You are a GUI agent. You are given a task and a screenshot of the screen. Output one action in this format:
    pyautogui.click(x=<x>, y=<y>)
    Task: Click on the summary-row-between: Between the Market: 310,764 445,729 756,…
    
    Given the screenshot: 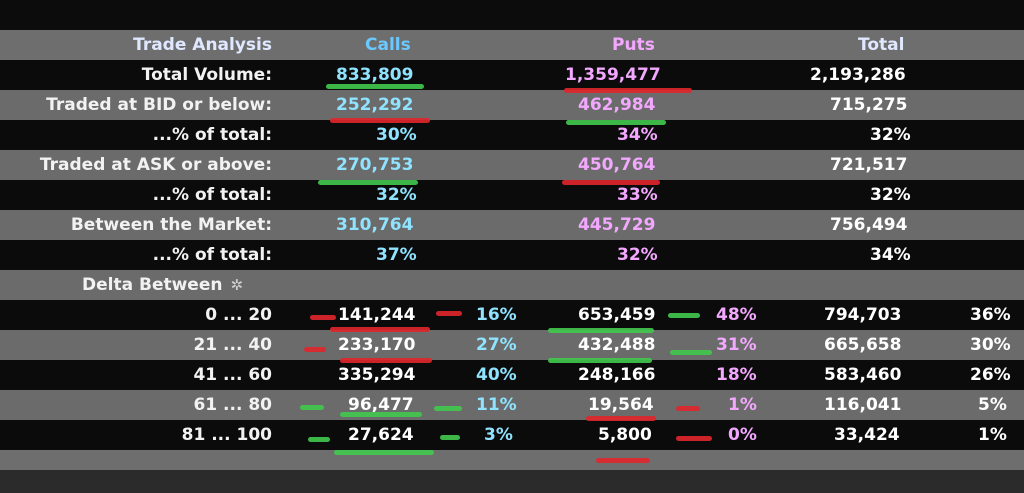 What is the action you would take?
    pyautogui.click(x=512, y=225)
    